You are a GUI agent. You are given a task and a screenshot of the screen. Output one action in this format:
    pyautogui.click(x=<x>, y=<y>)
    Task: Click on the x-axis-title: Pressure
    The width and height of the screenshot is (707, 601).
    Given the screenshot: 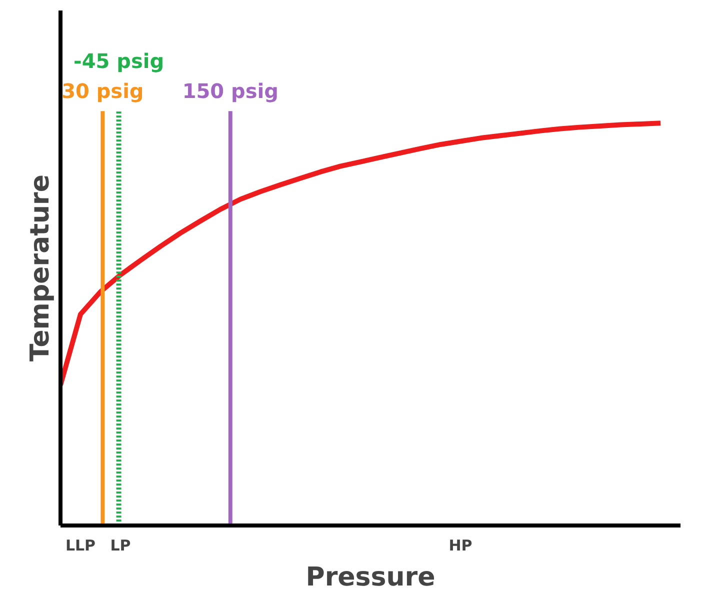 What is the action you would take?
    pyautogui.click(x=371, y=577)
    